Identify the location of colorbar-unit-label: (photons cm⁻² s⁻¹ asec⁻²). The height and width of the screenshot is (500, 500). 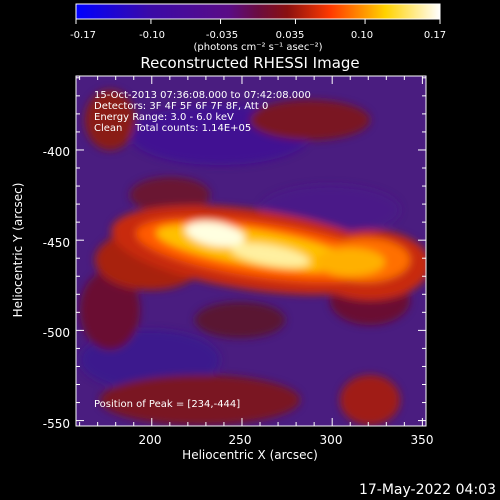
(257, 47).